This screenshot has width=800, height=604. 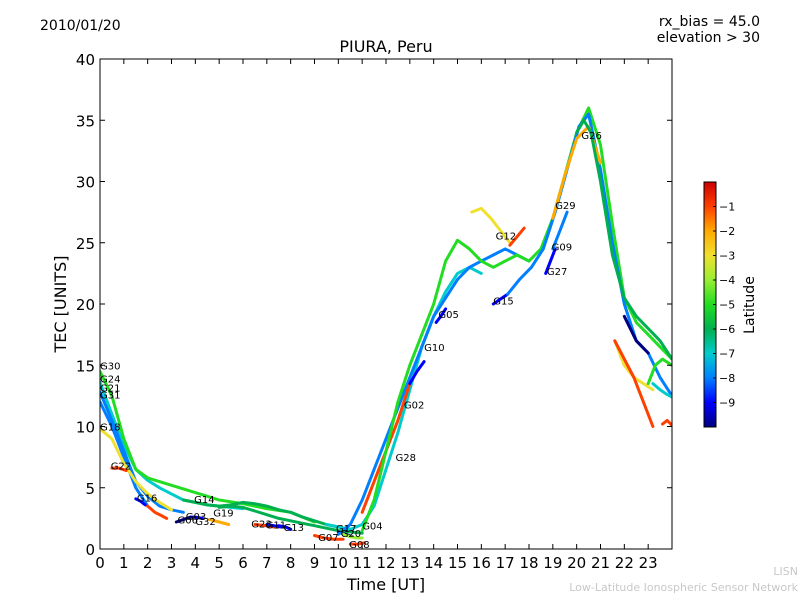 I want to click on x-tick-label: 13, so click(x=409, y=563).